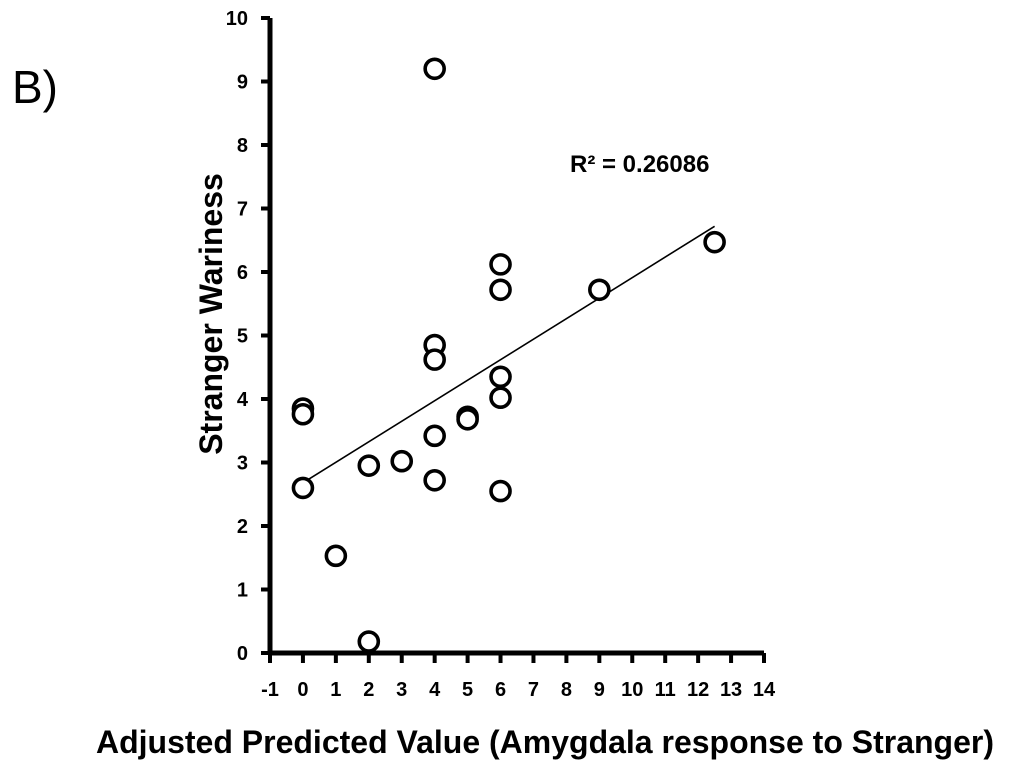  I want to click on y-tick-label: 4, so click(243, 400).